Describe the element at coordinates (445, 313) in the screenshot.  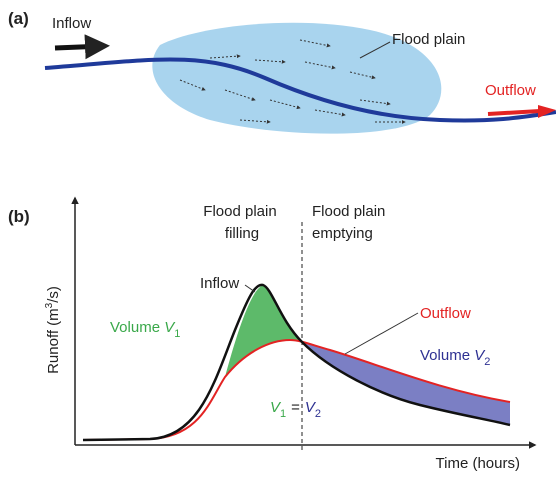
I see `outflow-curve-label: Outflow` at that location.